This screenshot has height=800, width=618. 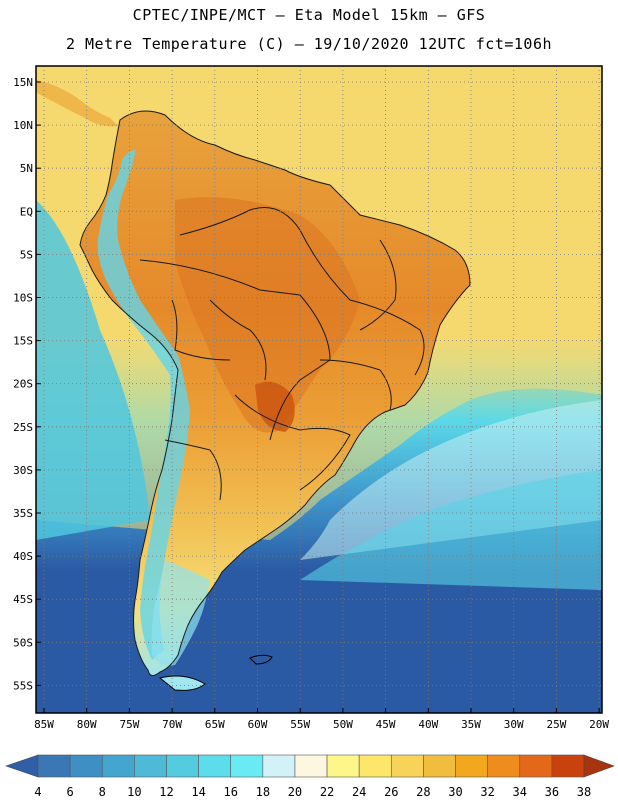 I want to click on colorbar-label: 24, so click(x=359, y=792).